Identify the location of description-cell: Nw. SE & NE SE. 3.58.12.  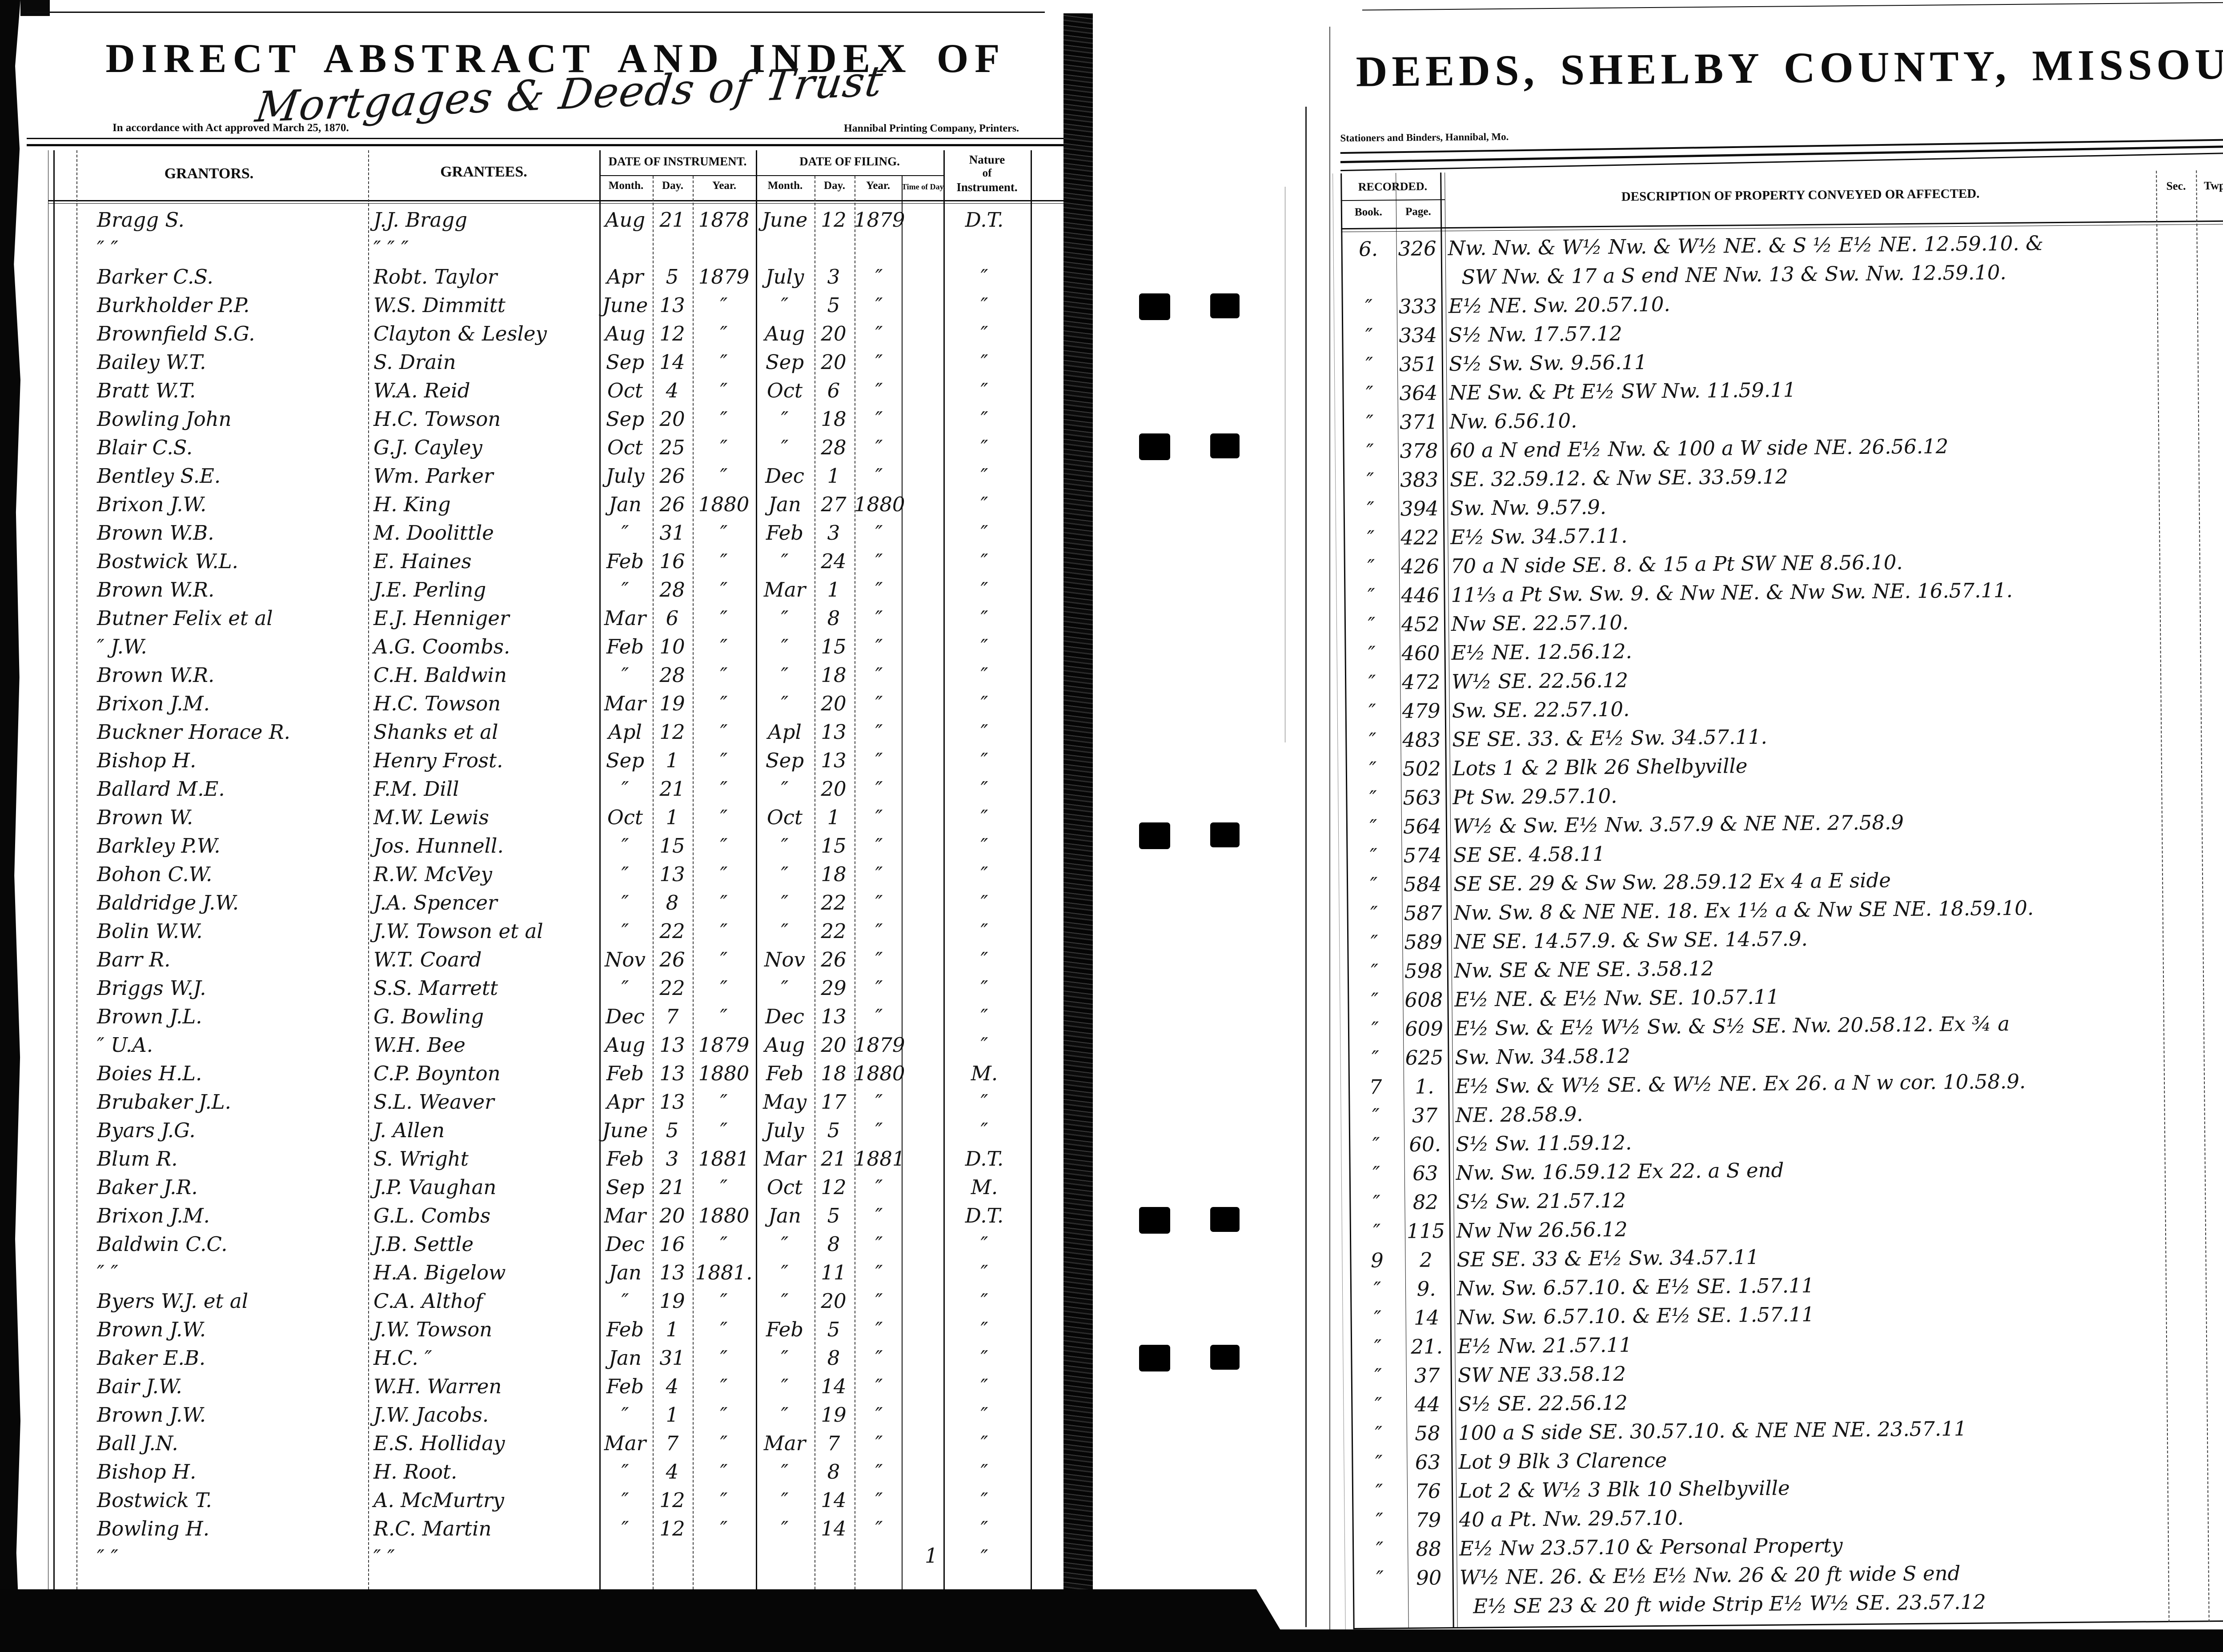
(1584, 969).